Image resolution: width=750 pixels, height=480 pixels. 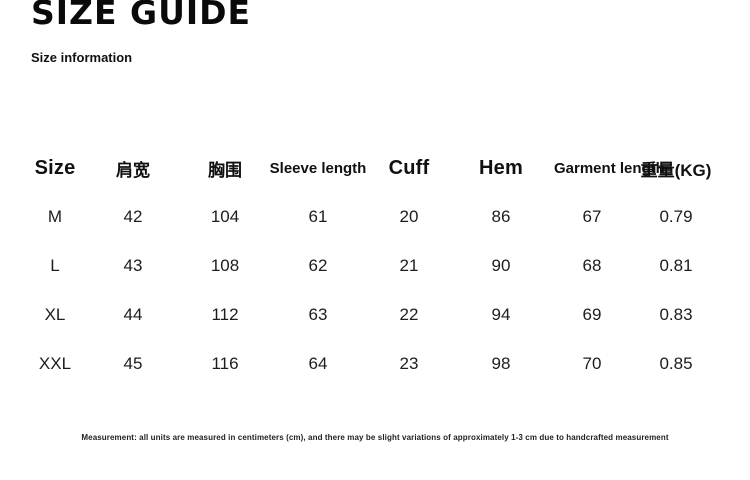 I want to click on table-cell: 69, so click(x=592, y=314).